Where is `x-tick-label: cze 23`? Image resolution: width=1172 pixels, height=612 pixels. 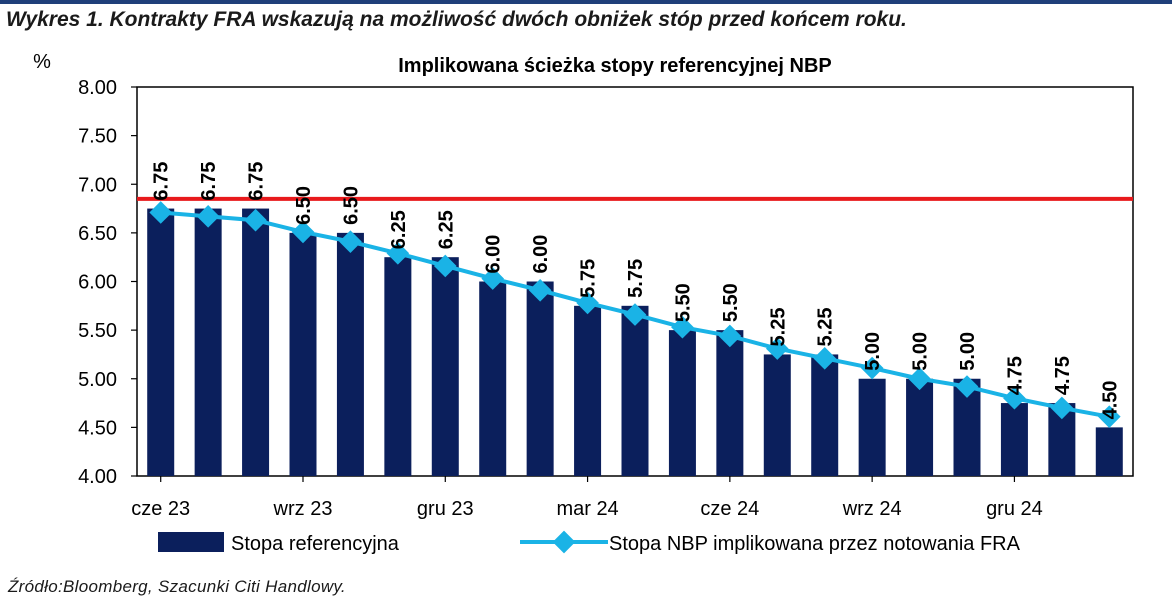
x-tick-label: cze 23 is located at coordinates (160, 509).